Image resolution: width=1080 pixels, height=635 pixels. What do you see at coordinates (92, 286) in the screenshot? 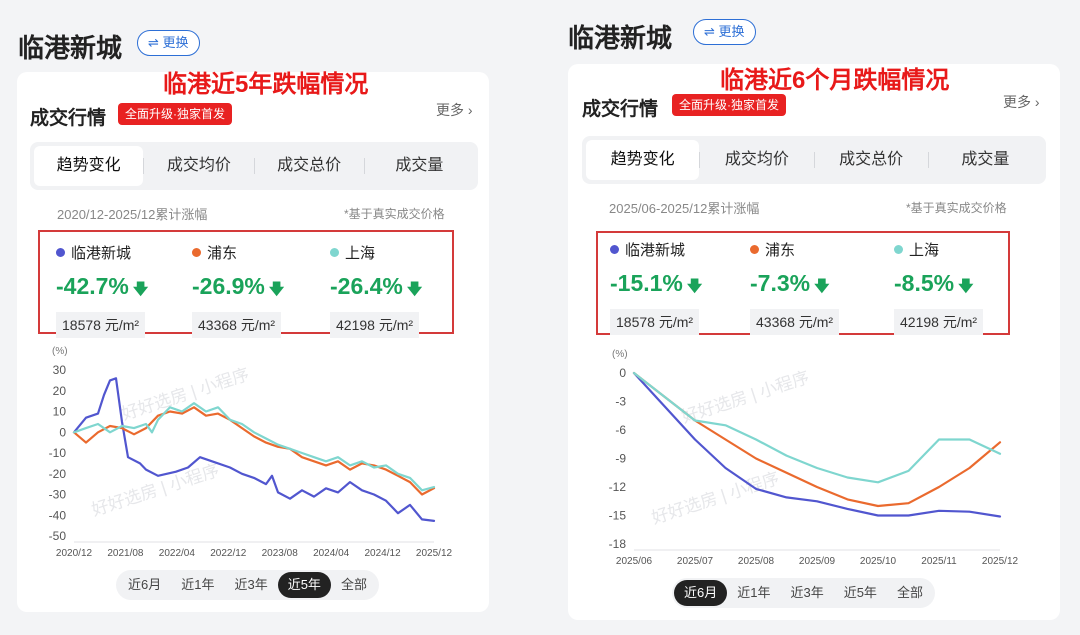
I see `change-value: -42.7%` at bounding box center [92, 286].